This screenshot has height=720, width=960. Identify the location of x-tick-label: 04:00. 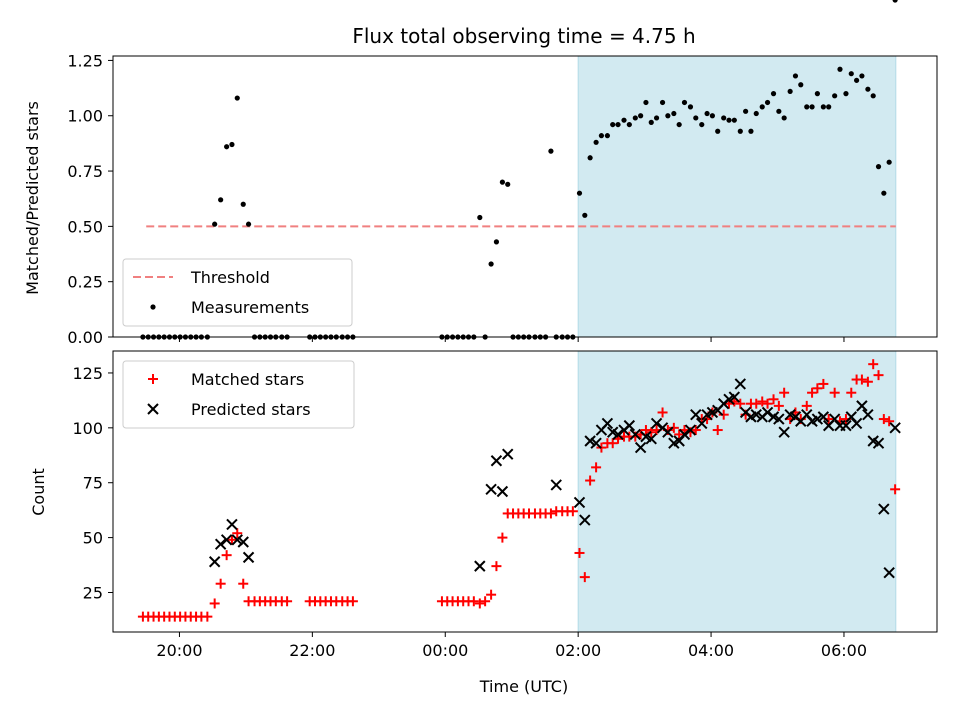
(711, 650).